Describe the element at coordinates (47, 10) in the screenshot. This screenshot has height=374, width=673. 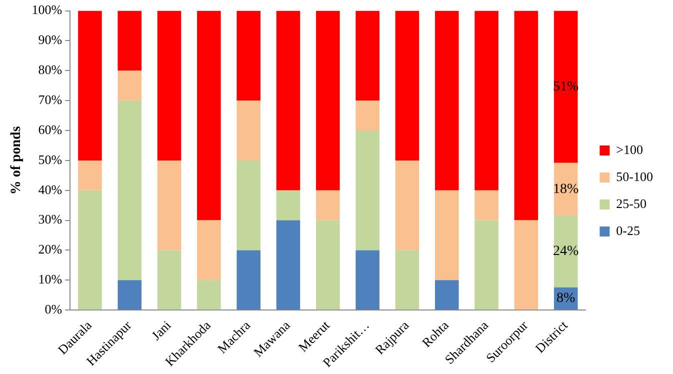
I see `y-tick-label: 100%` at that location.